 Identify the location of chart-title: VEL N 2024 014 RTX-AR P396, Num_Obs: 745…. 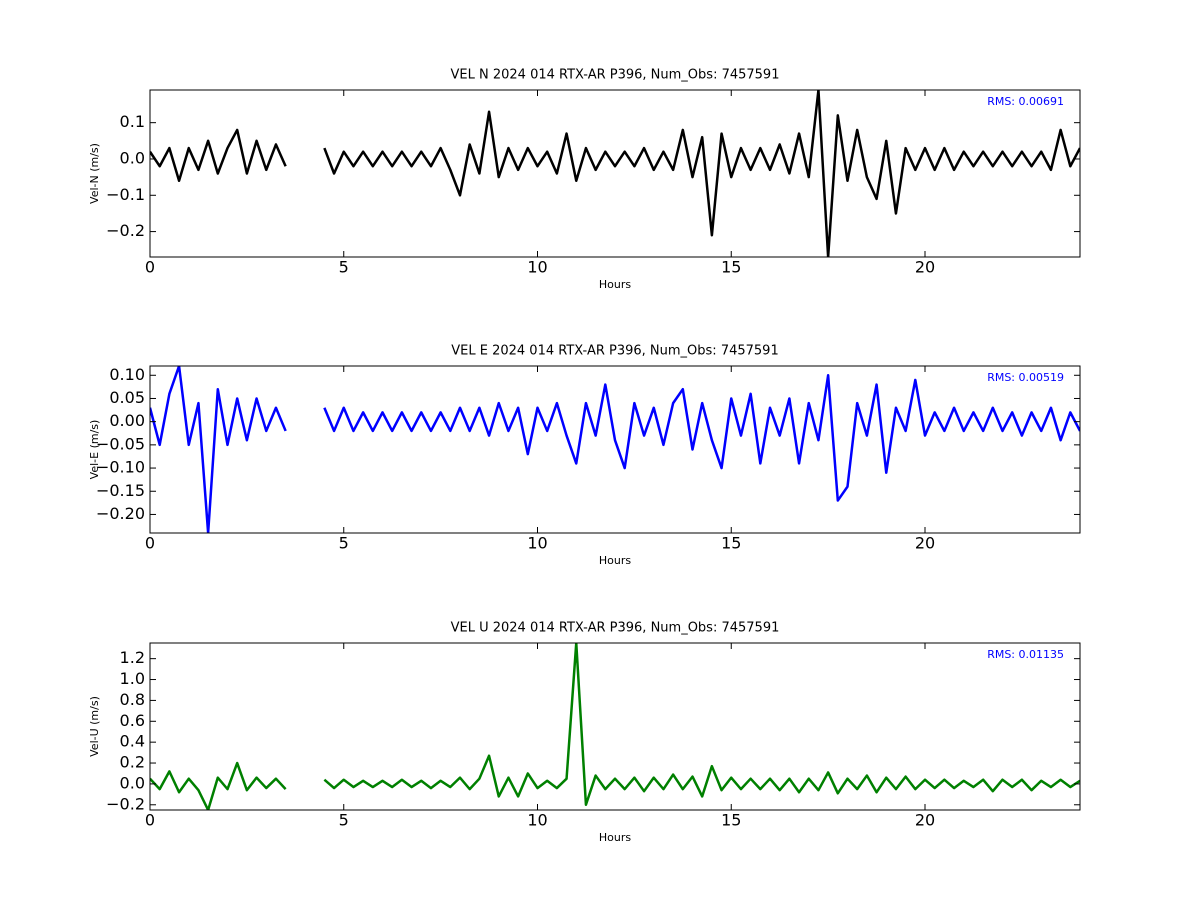
(615, 75).